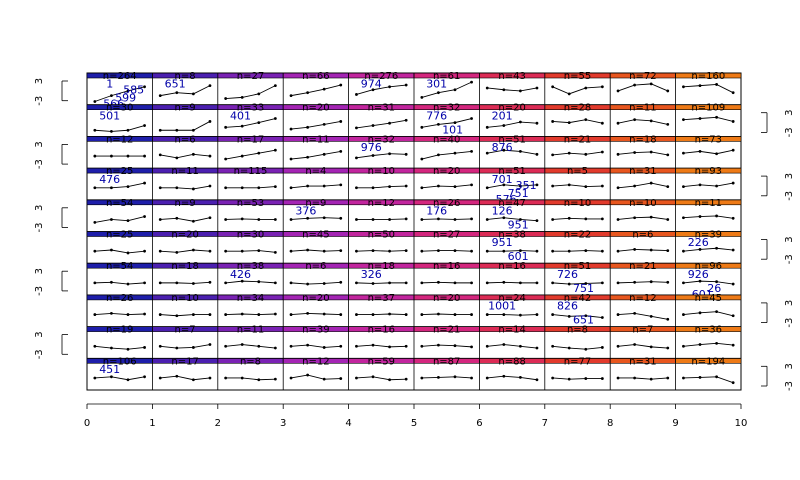 This screenshot has width=800, height=480. I want to click on panel-n-label: n=9, so click(315, 203).